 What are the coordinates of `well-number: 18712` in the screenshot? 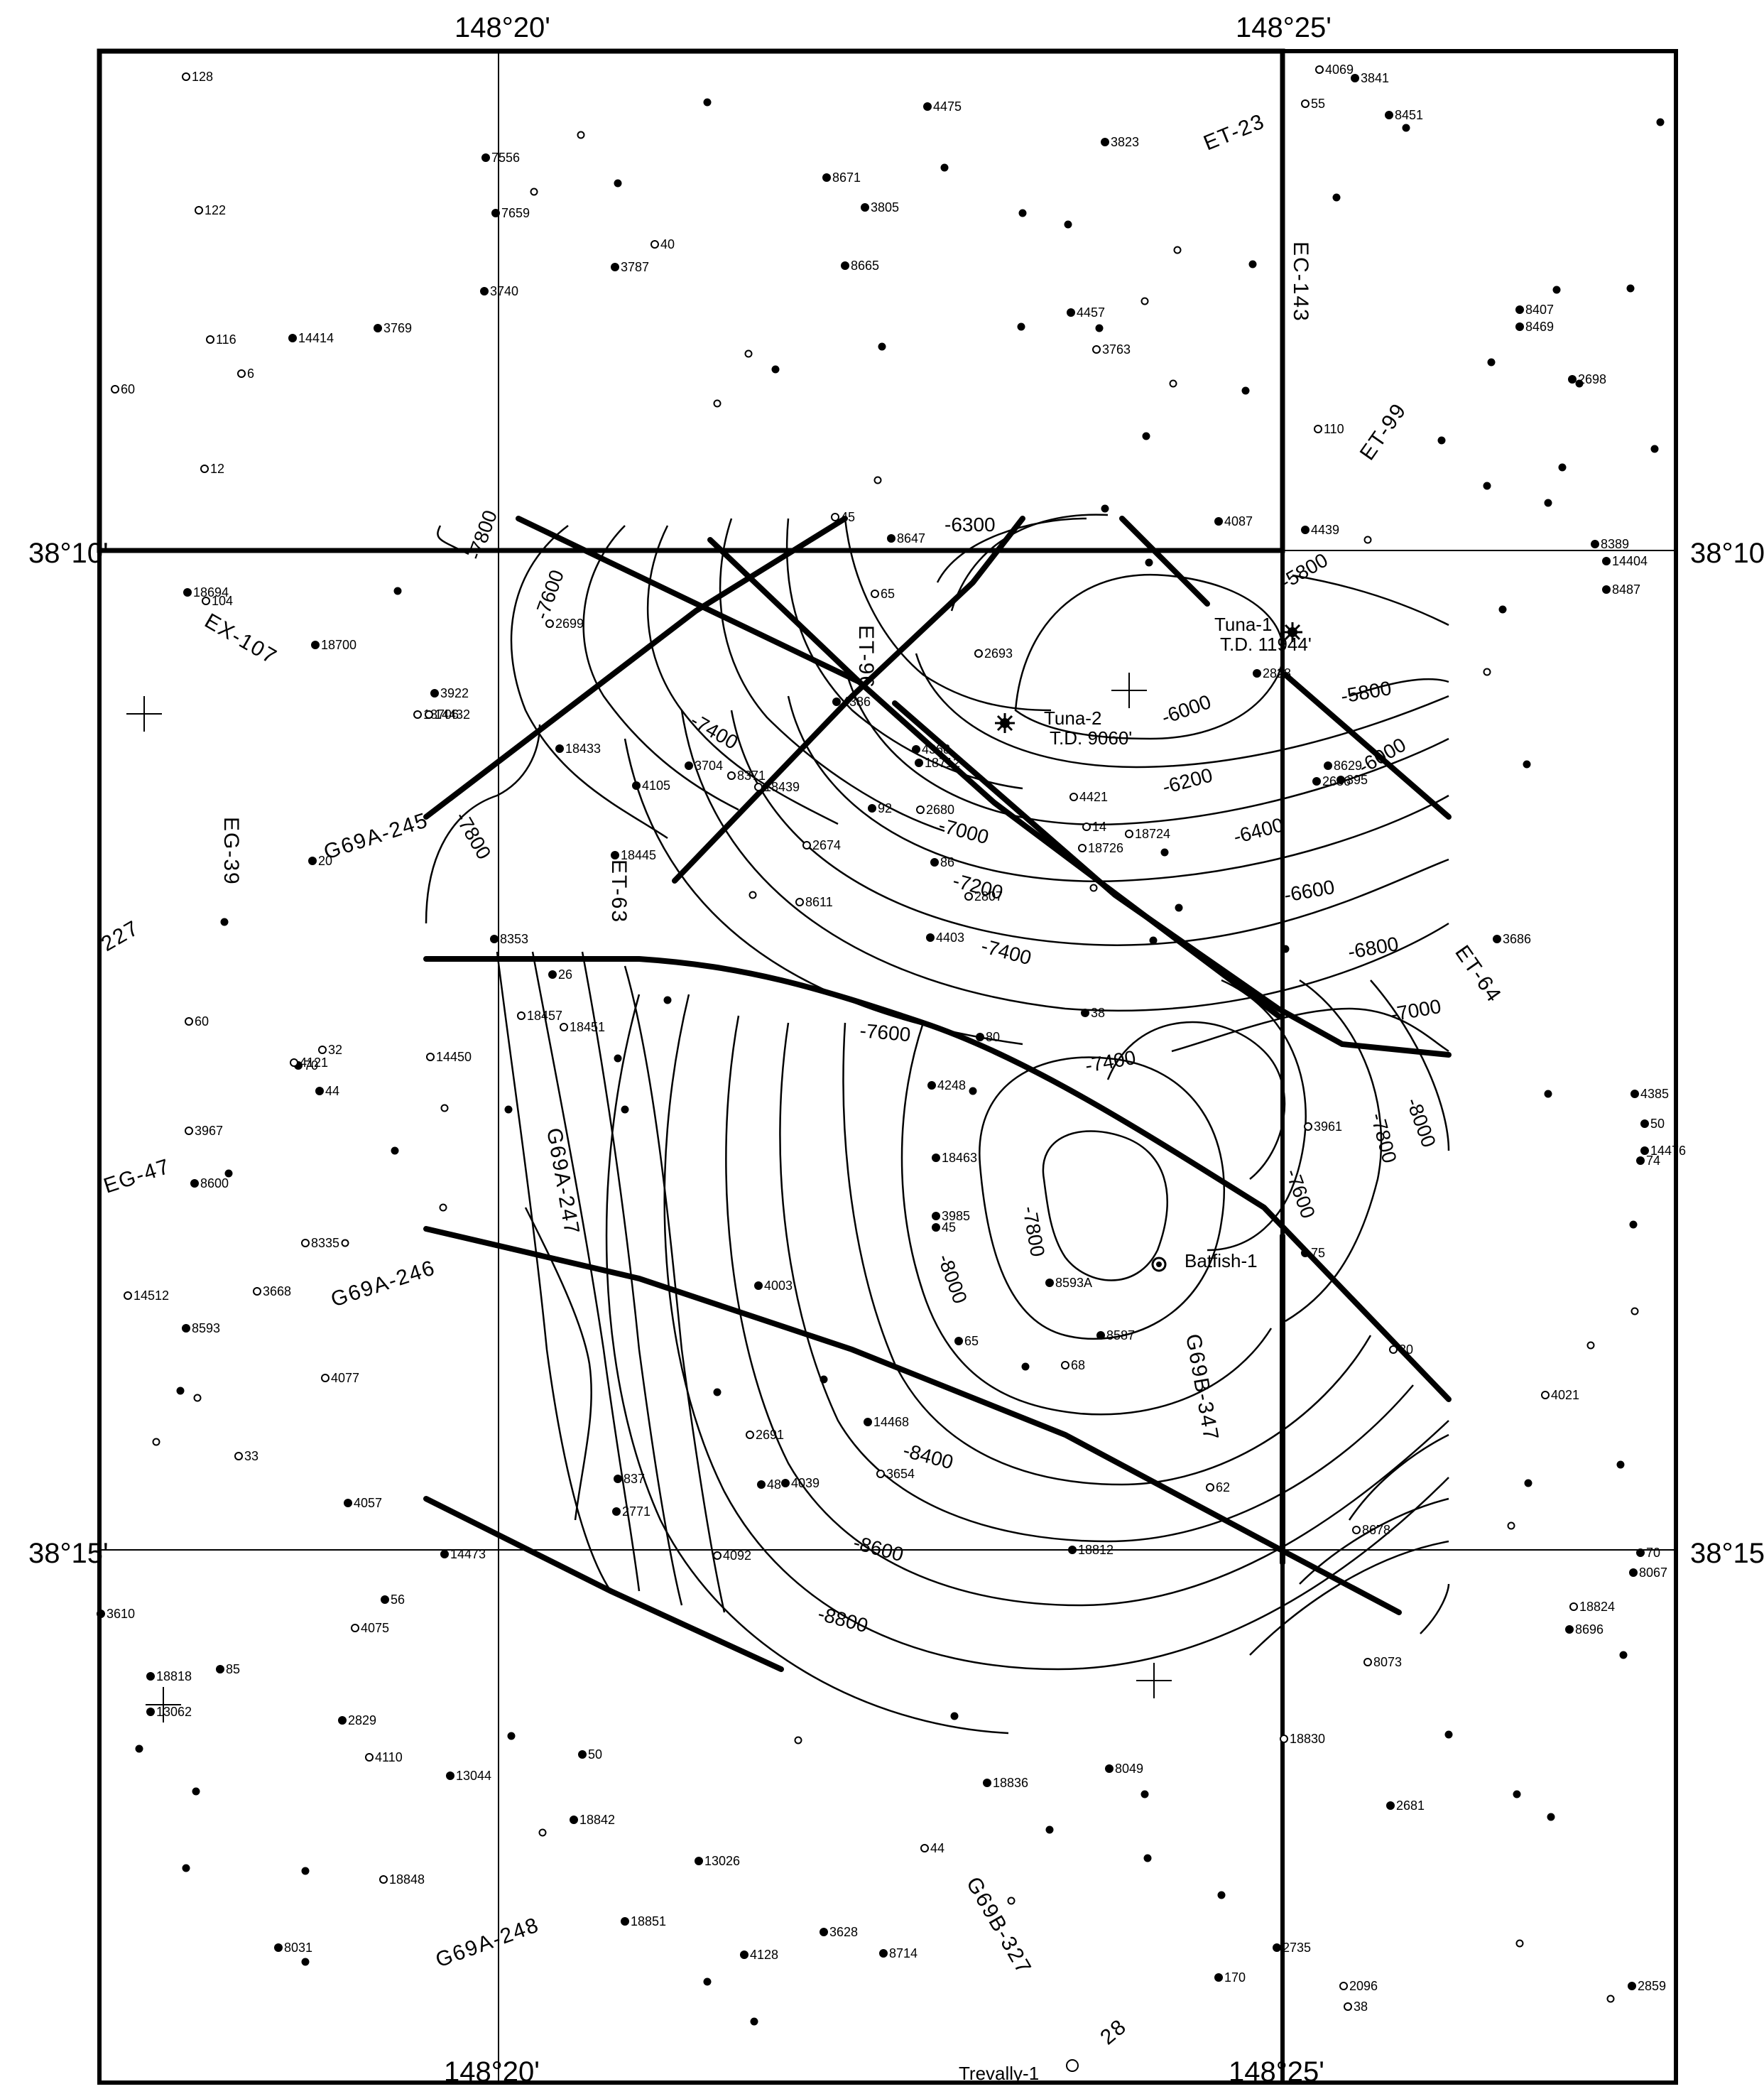 It's located at (943, 763).